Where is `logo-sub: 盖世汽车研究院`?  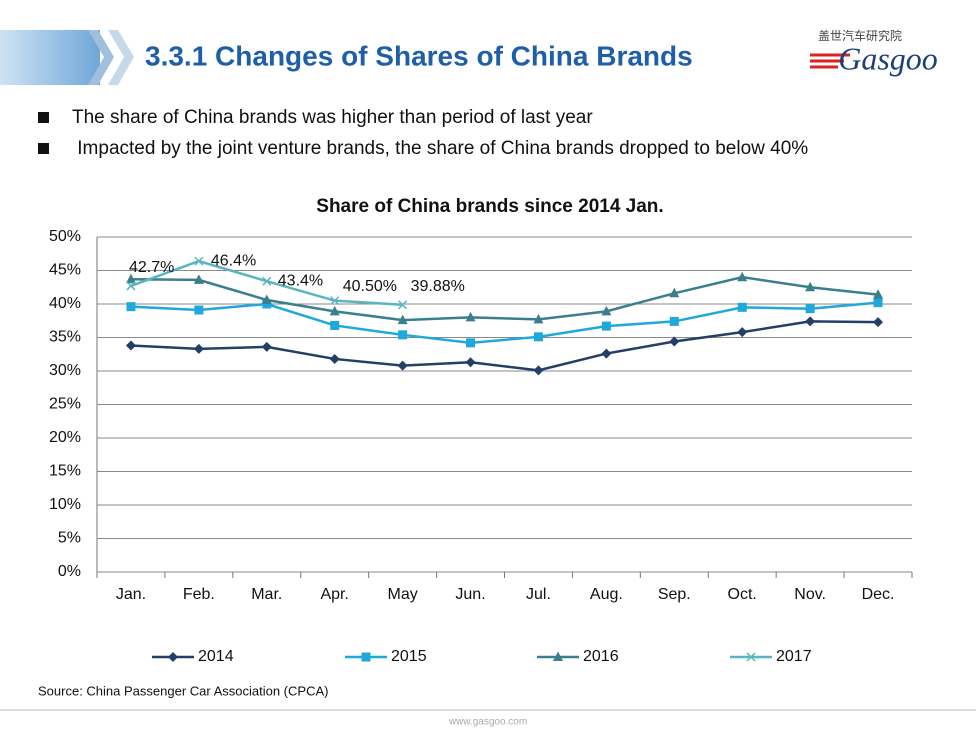
logo-sub: 盖世汽车研究院 is located at coordinates (860, 35).